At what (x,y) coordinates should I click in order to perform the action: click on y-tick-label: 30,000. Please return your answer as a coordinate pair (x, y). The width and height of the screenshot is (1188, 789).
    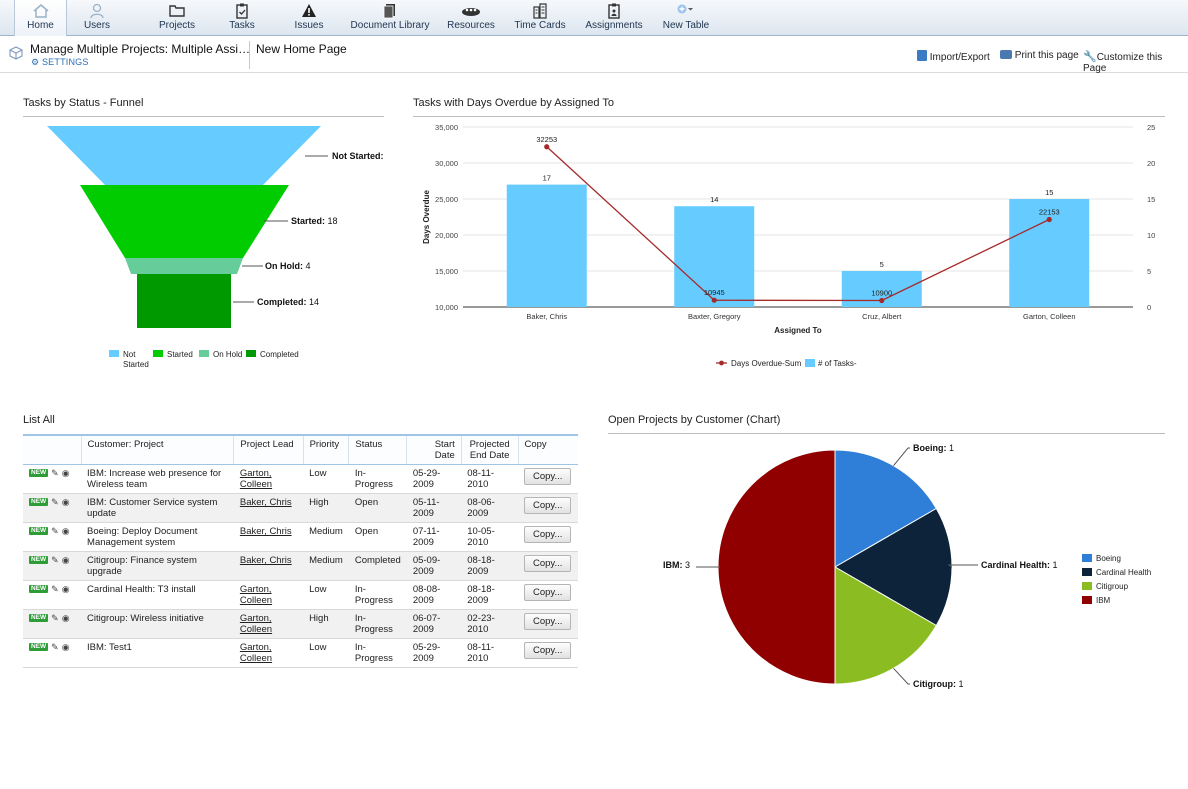
    Looking at the image, I should click on (446, 163).